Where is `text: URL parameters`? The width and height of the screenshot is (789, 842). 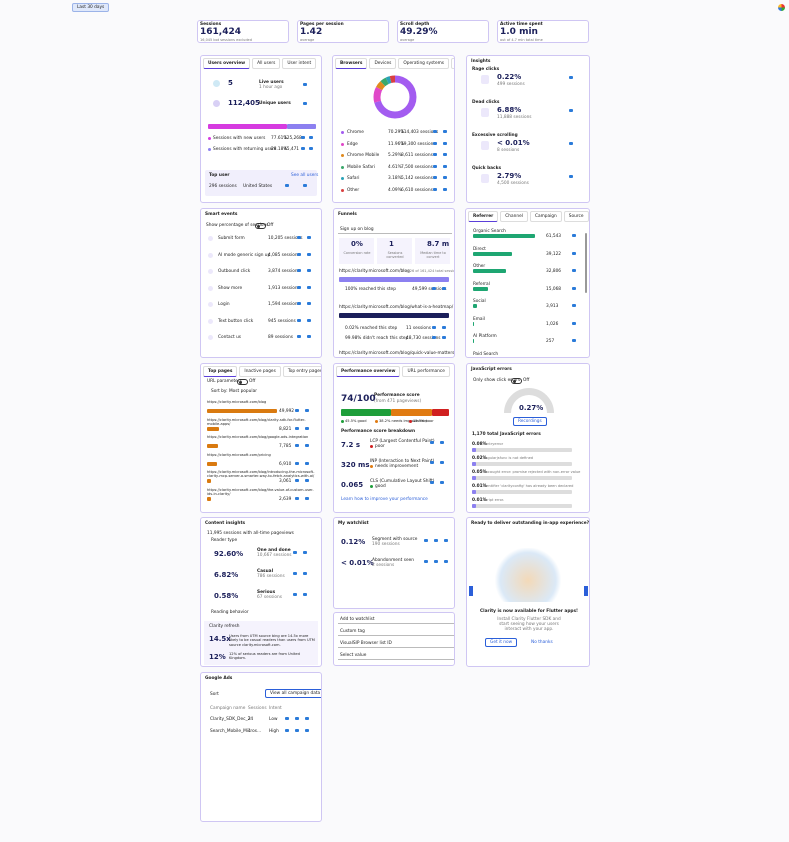
text: URL parameters is located at coordinates (224, 381).